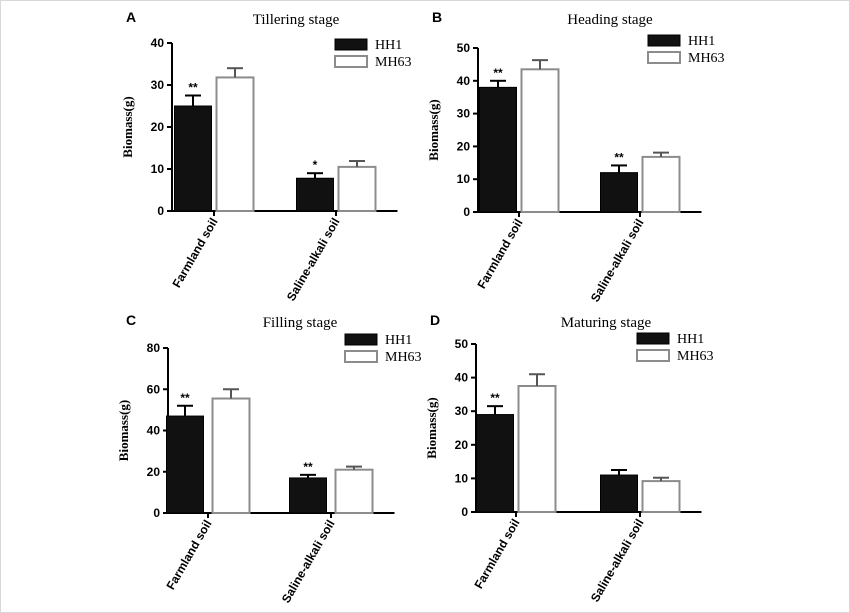 The height and width of the screenshot is (613, 850). What do you see at coordinates (154, 389) in the screenshot?
I see `y-tick-label: 60` at bounding box center [154, 389].